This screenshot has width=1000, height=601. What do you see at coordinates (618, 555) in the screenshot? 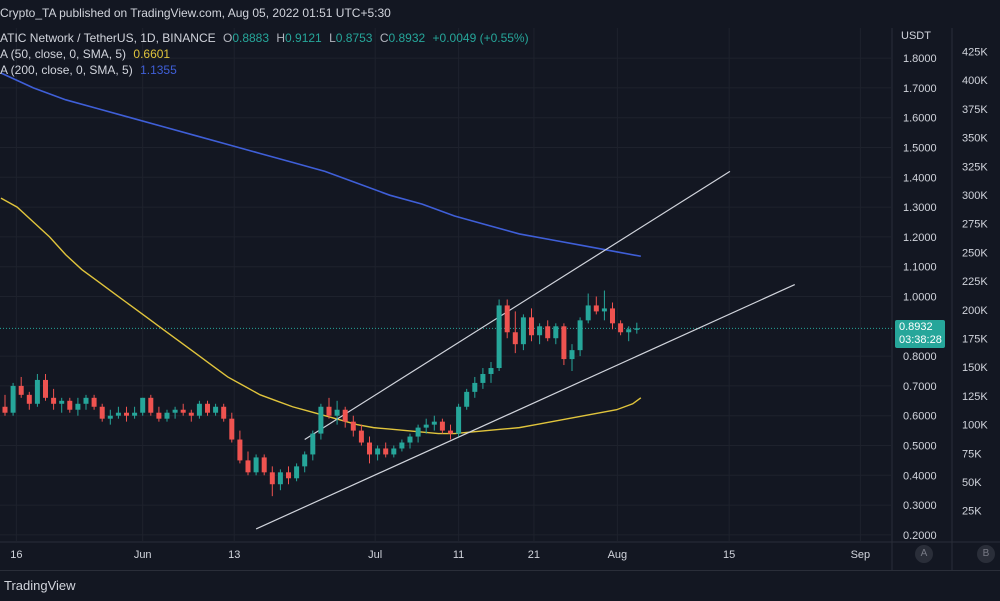
I see `time-tick-label: Aug` at bounding box center [618, 555].